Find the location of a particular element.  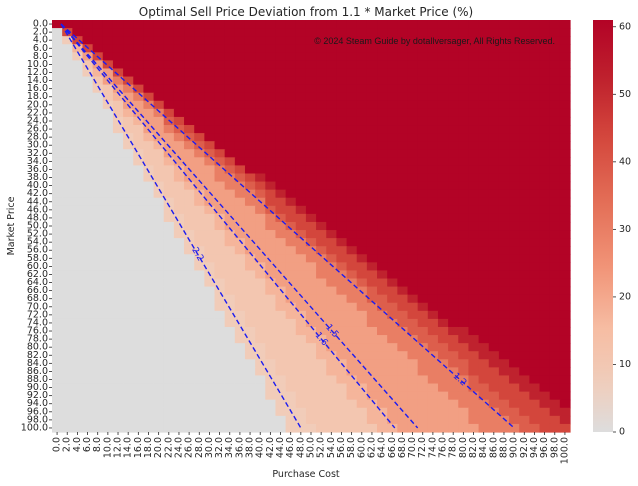

y-tick-label: 6.0 is located at coordinates (40, 48).